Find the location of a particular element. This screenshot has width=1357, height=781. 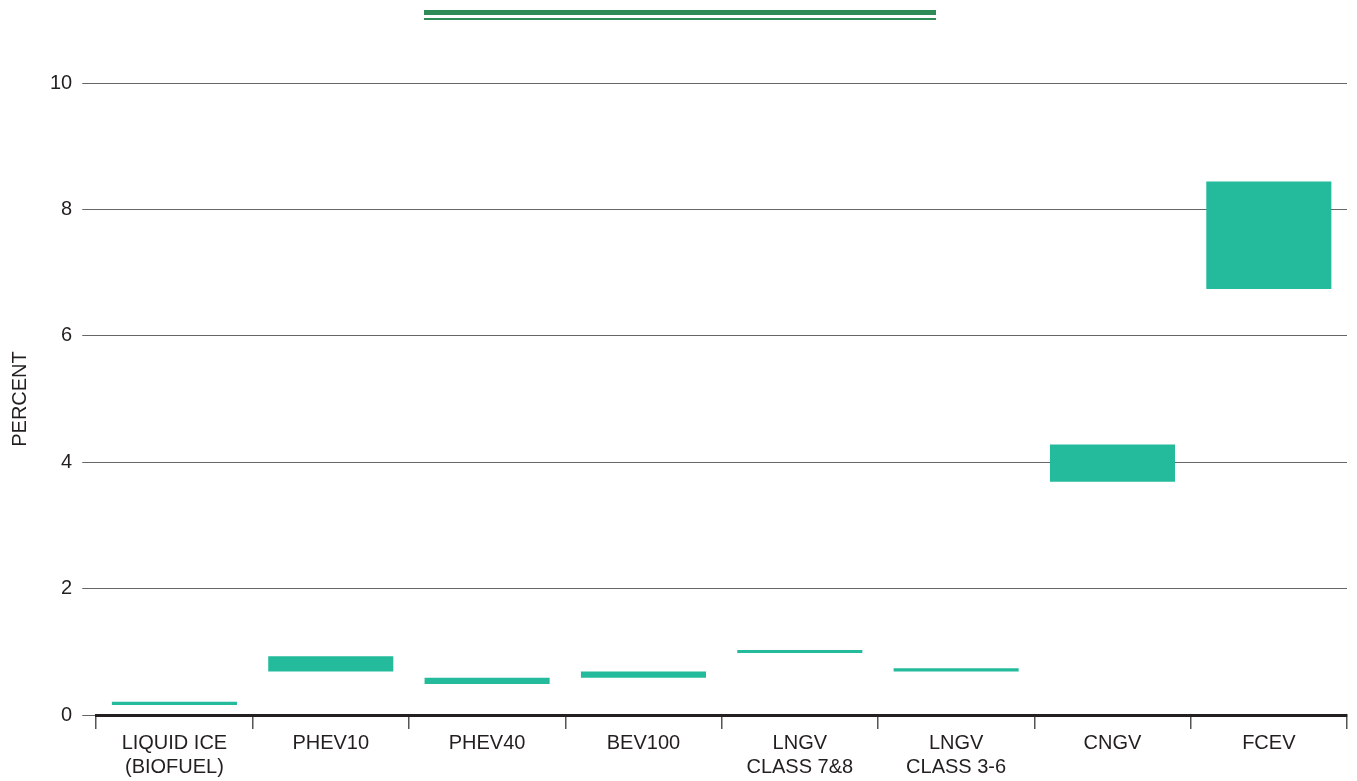

x-tick-label: PHEV10 is located at coordinates (331, 741).